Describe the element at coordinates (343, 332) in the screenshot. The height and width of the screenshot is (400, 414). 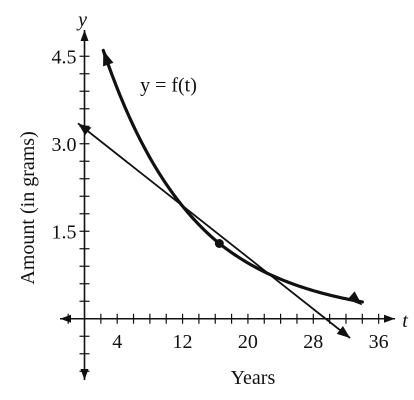
I see `tangent-arrow-end` at that location.